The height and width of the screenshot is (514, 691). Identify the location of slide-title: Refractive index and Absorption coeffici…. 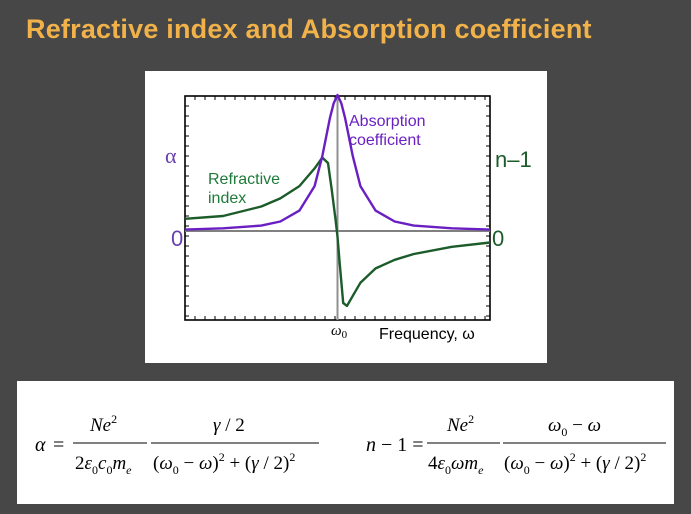
(309, 29).